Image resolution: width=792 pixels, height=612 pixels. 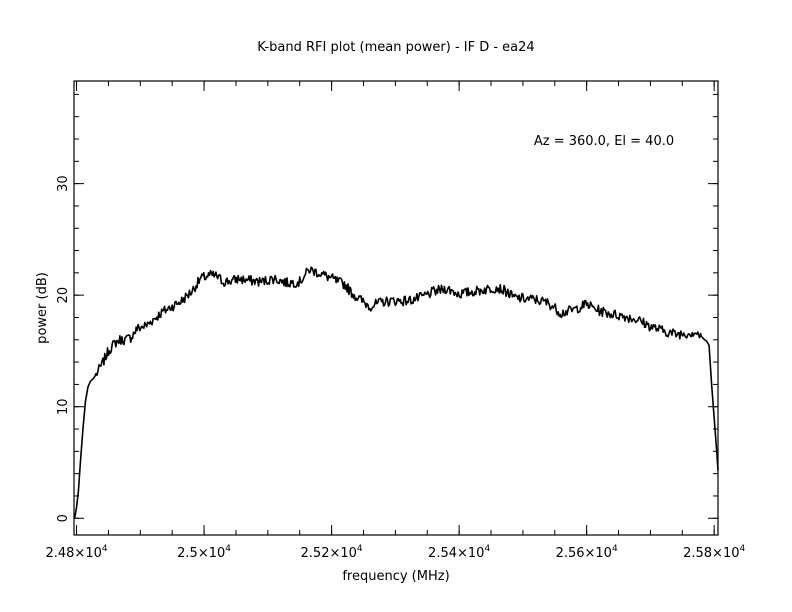 What do you see at coordinates (76, 552) in the screenshot?
I see `x-tick-label: 2.48×104` at bounding box center [76, 552].